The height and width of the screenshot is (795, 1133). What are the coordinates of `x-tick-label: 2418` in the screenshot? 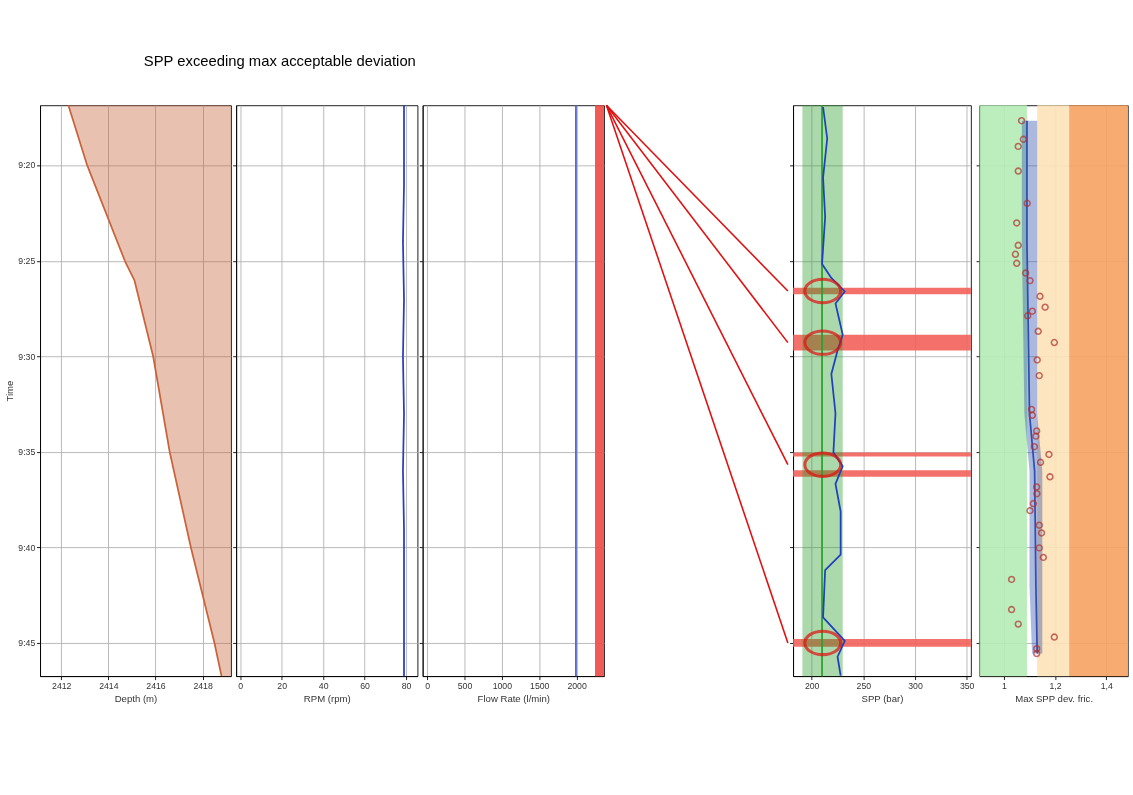 It's located at (203, 685).